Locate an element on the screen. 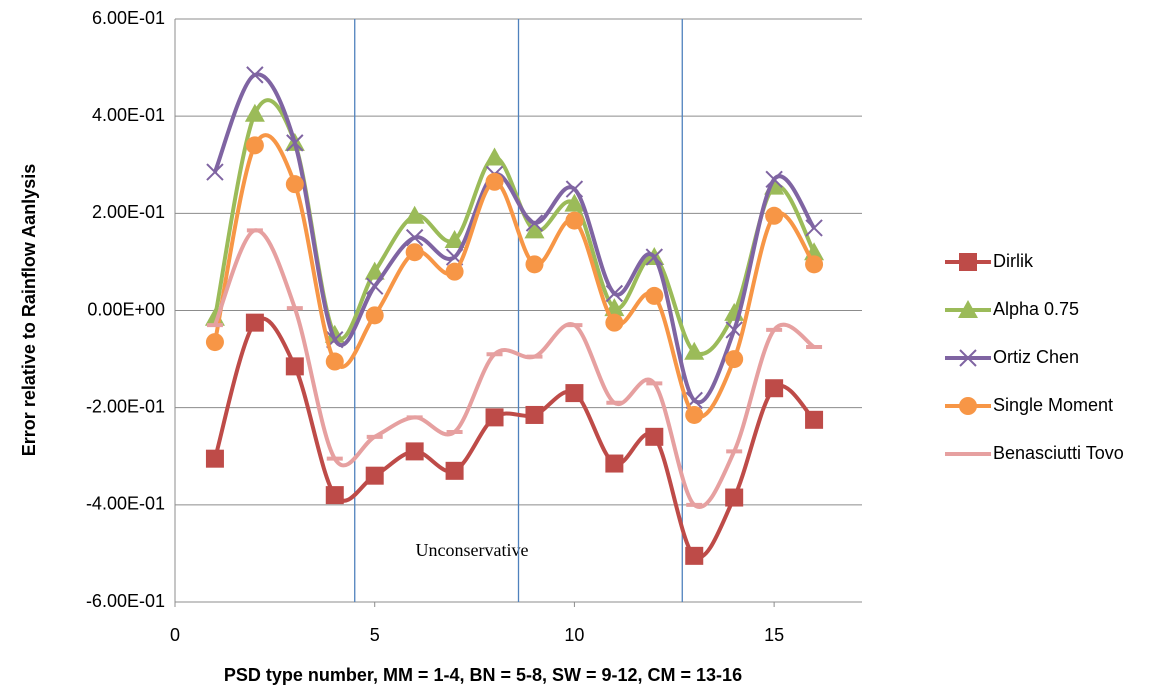  legend-item: Benasciutti Tovo is located at coordinates (1034, 453).